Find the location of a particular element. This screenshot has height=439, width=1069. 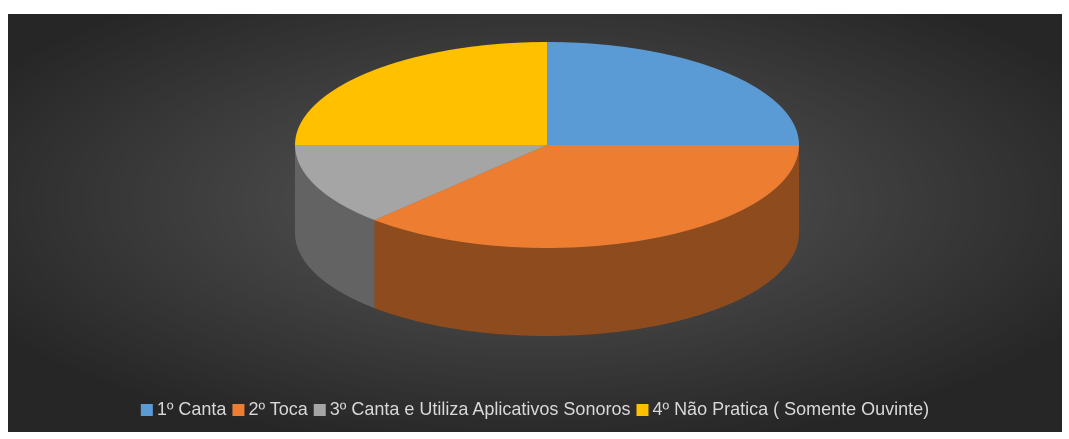

legend-label: 3º Canta e Utiliza Aplicativos Sonoros is located at coordinates (480, 409).